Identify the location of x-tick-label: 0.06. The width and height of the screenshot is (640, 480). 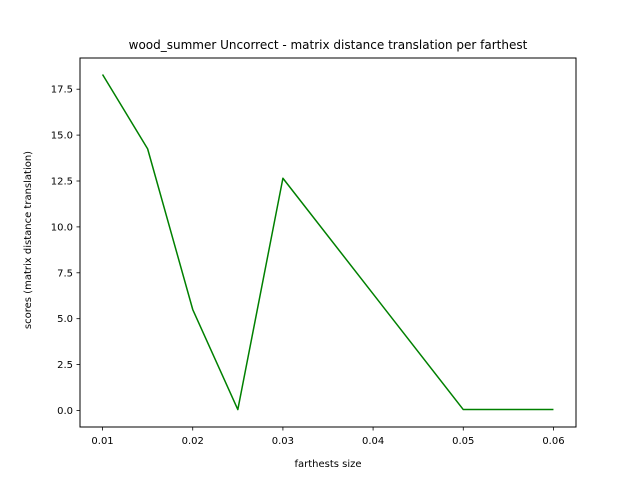
(553, 441).